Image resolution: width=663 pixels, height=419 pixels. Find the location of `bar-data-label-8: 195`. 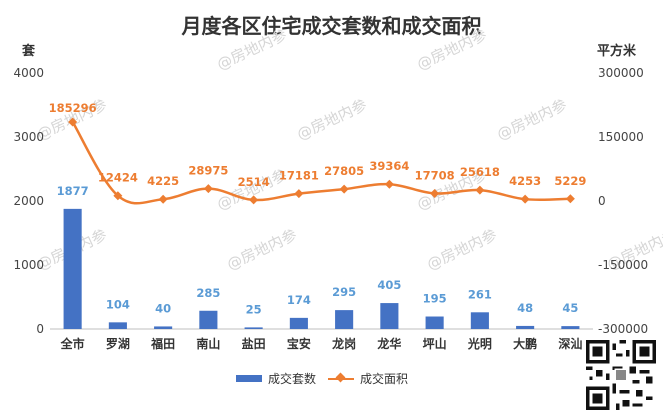

bar-data-label-8: 195 is located at coordinates (435, 299).